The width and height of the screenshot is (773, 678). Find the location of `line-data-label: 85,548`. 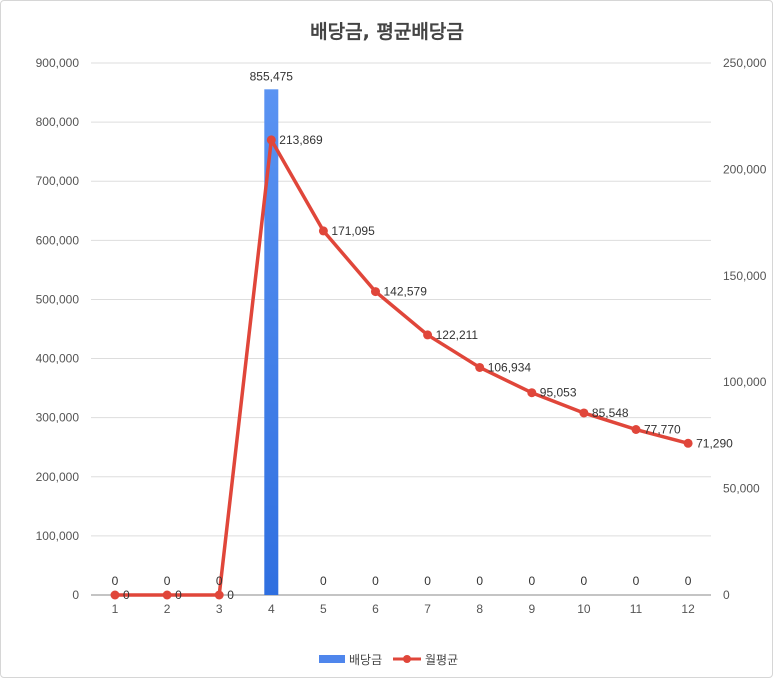

line-data-label: 85,548 is located at coordinates (610, 413).